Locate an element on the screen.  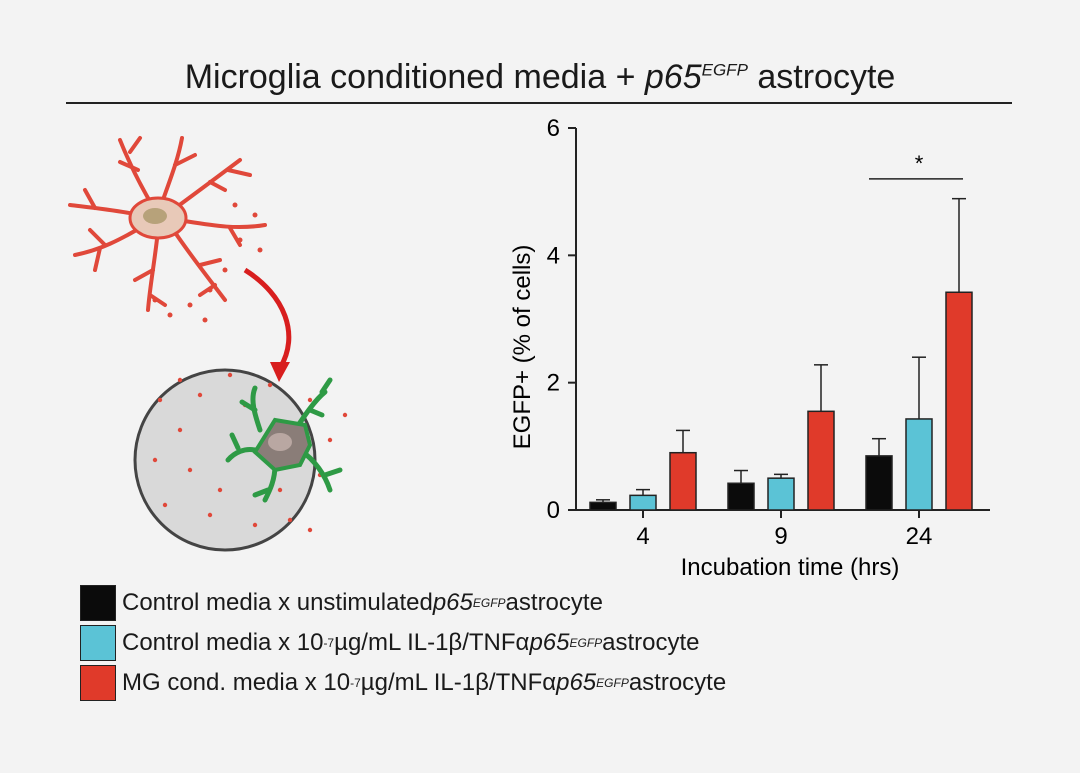
y-axis-label: EGFP+ (% of cells) is located at coordinates (522, 347).